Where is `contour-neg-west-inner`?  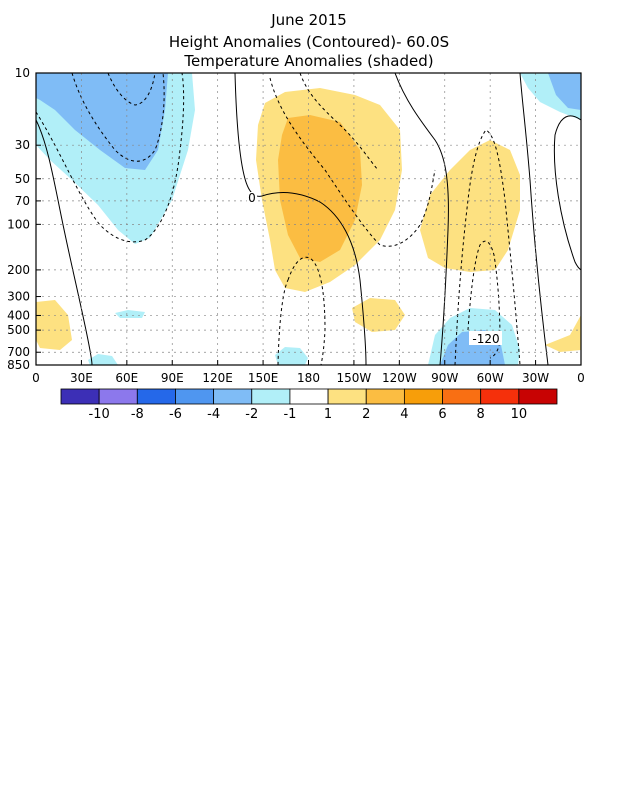 contour-neg-west-inner is located at coordinates (131, 89).